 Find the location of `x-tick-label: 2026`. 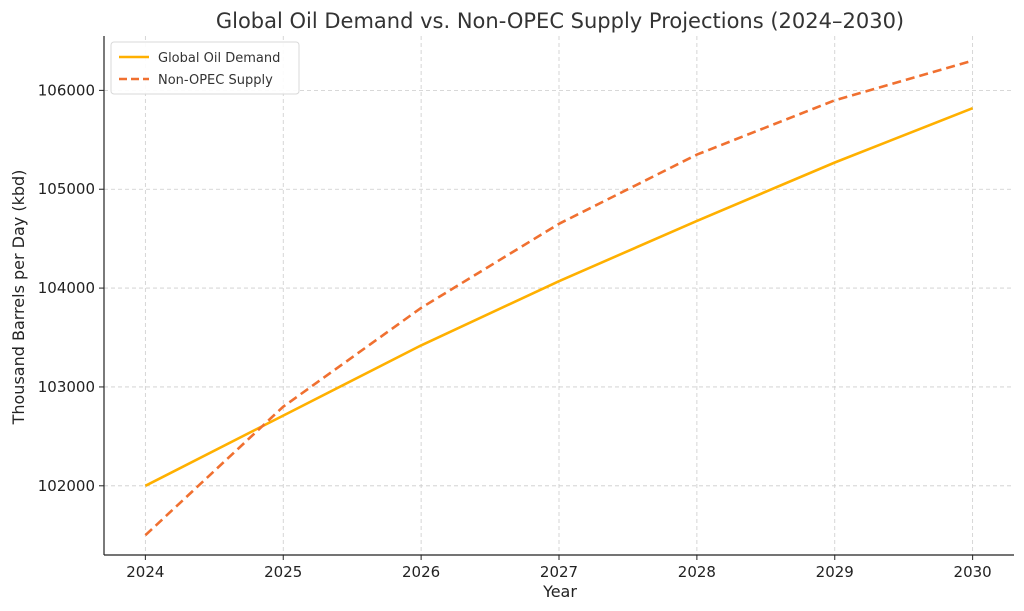

x-tick-label: 2026 is located at coordinates (421, 572).